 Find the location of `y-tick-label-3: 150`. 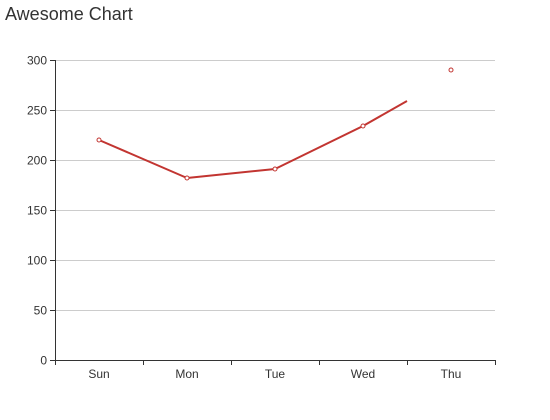

y-tick-label-3: 150 is located at coordinates (37, 211).